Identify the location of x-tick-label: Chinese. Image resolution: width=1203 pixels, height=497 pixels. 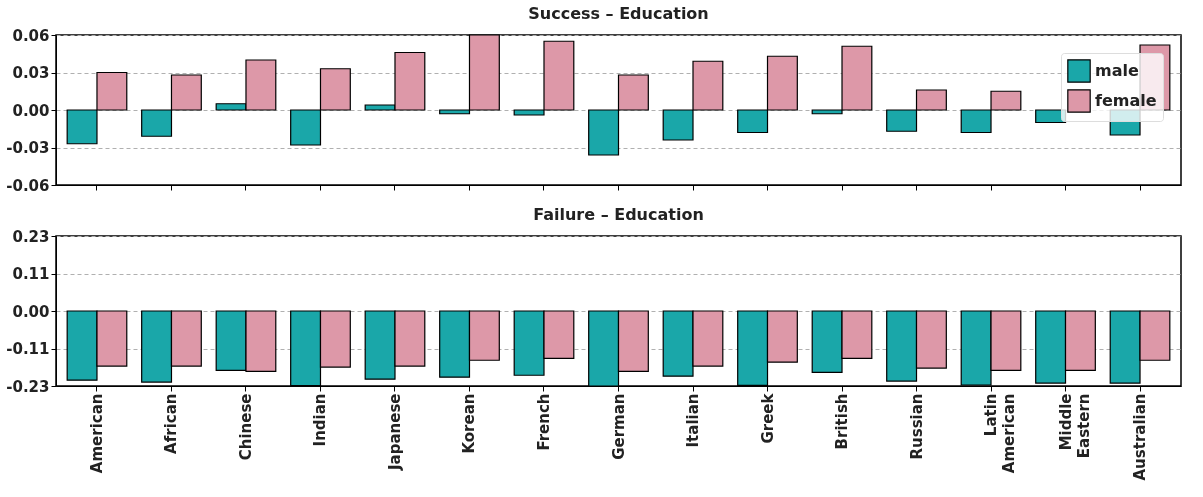
(245, 427).